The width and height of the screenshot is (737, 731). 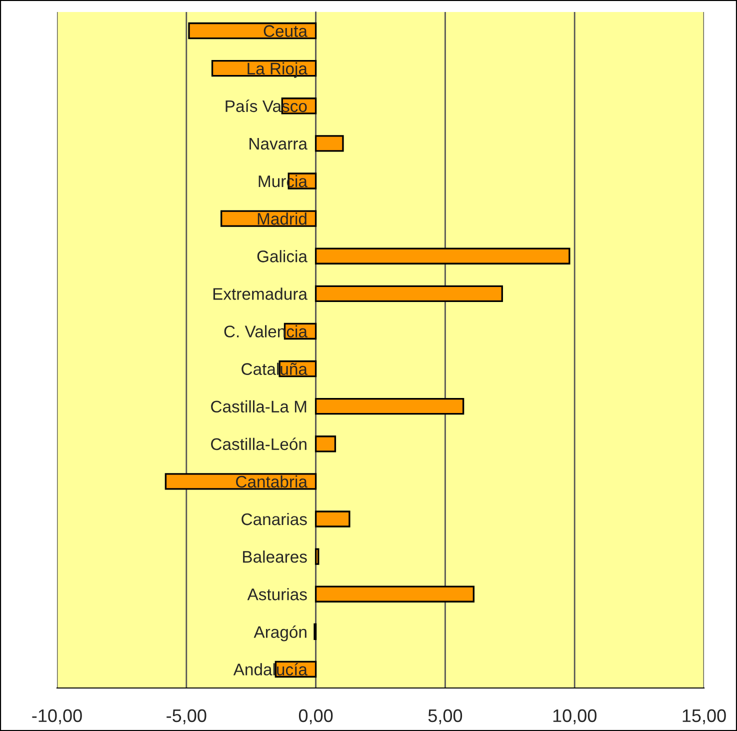 I want to click on y-tick-label: Aragón, so click(x=280, y=634).